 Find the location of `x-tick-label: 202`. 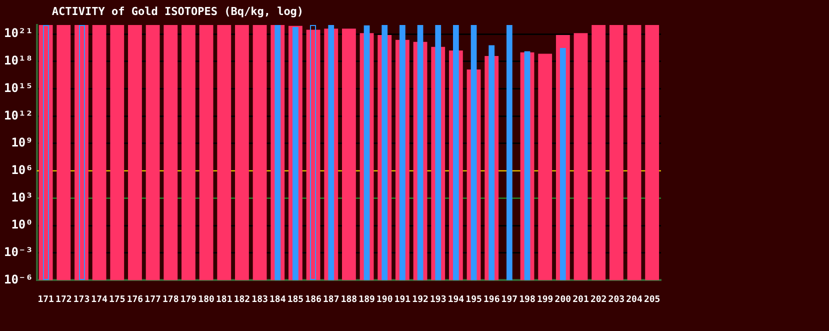

x-tick-label: 202 is located at coordinates (598, 299).